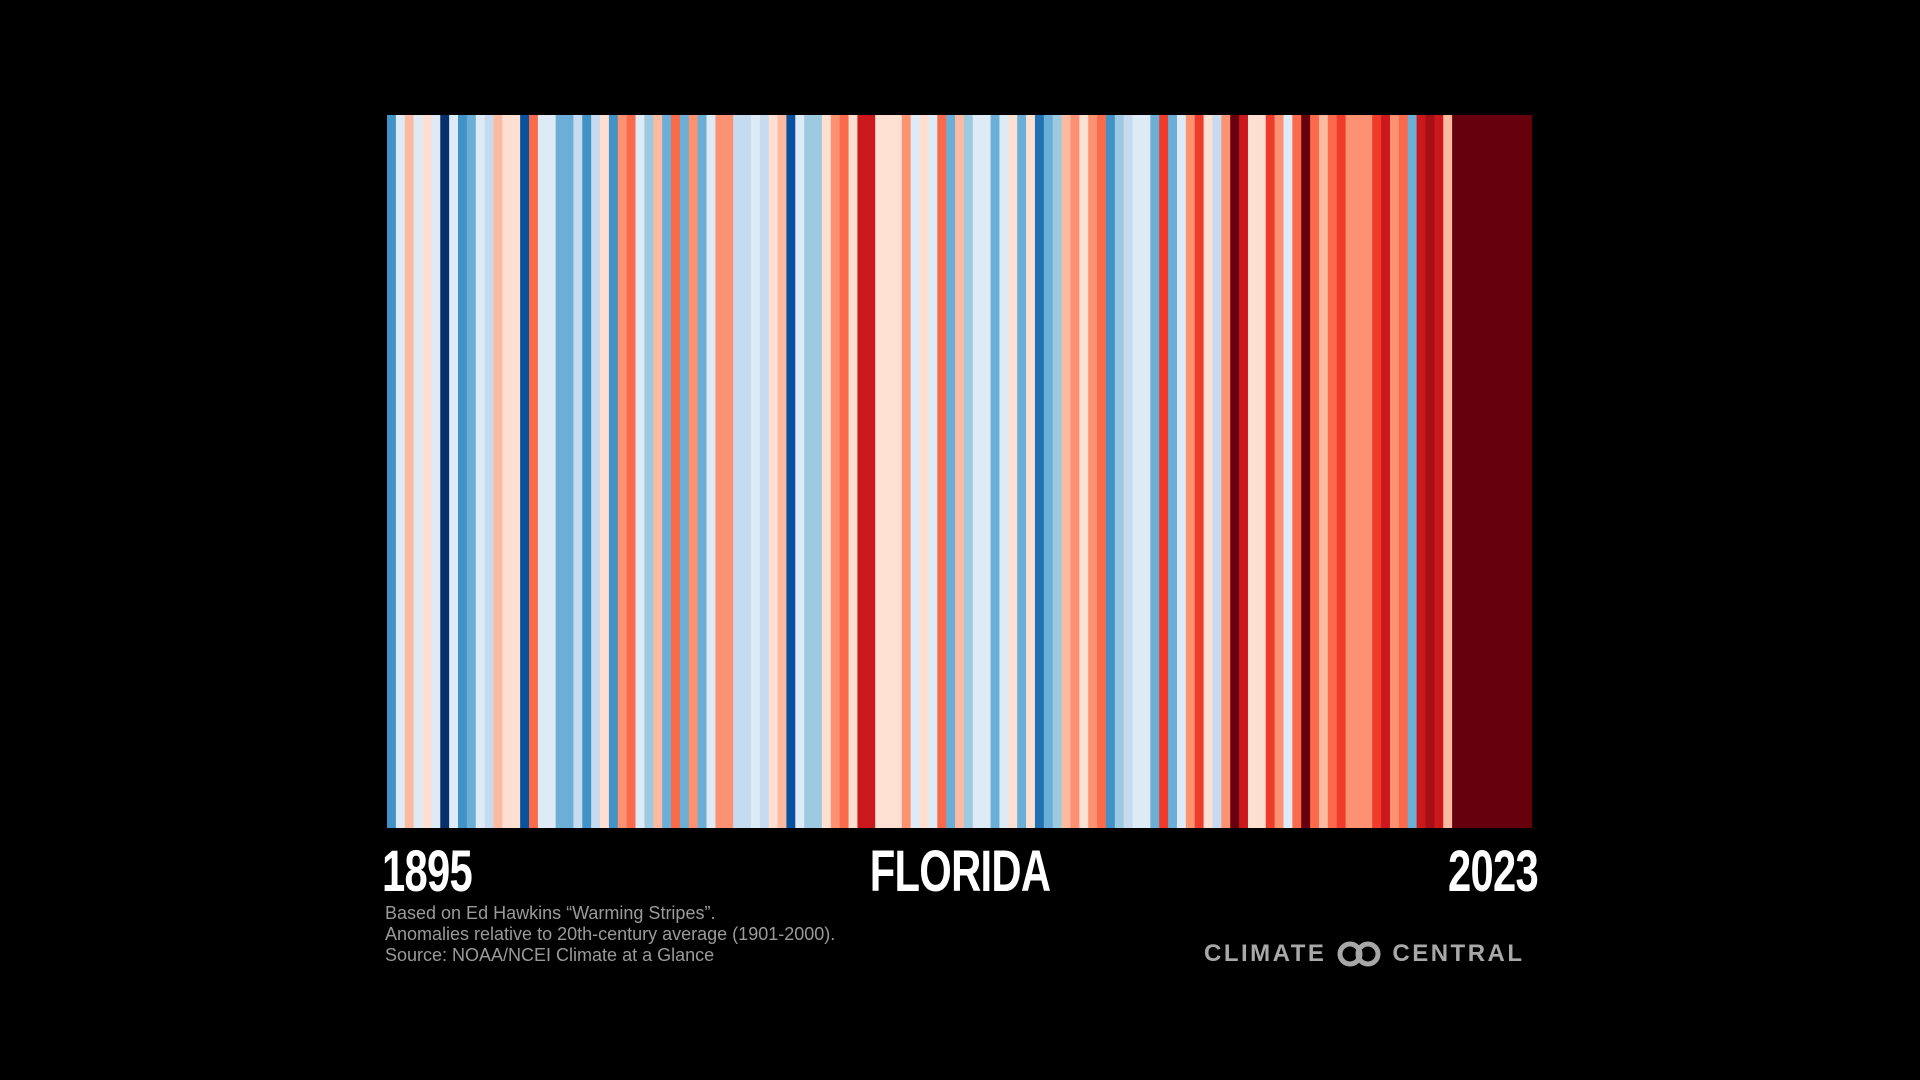 This screenshot has height=1080, width=1920. I want to click on stripe-1981, so click(1155, 471).